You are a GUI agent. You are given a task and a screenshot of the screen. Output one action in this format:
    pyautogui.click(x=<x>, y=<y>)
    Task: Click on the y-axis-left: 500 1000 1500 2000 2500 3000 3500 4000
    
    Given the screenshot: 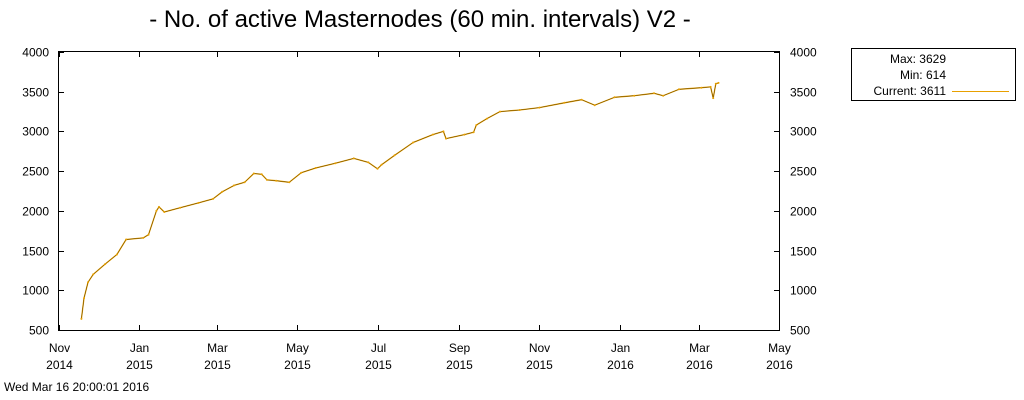 What is the action you would take?
    pyautogui.click(x=43, y=192)
    